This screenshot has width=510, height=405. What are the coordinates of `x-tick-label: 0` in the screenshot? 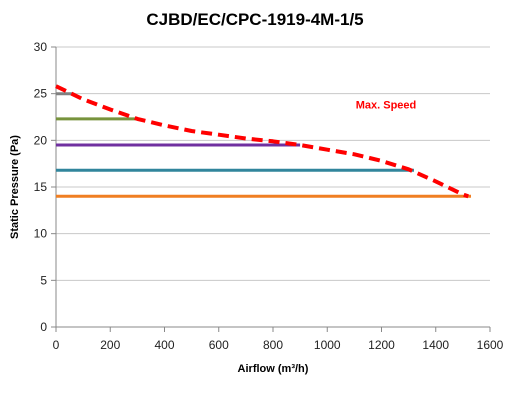 It's located at (56, 345).